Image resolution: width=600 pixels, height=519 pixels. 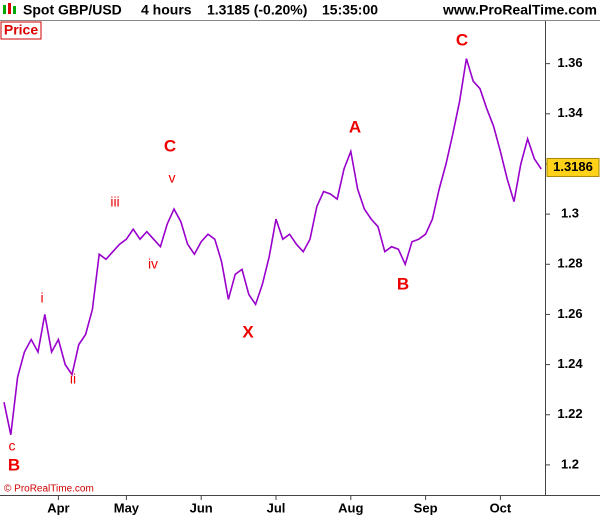 I want to click on last-price: 1.3186, so click(x=573, y=166).